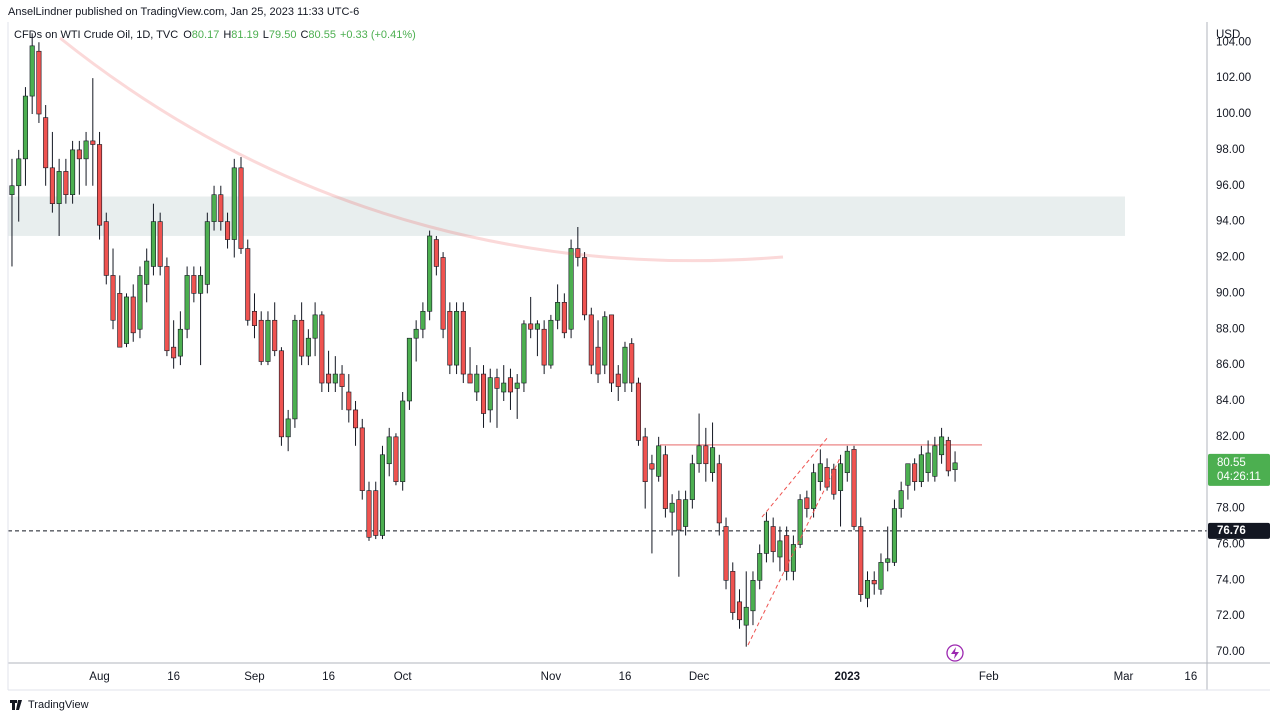 This screenshot has width=1280, height=720. Describe the element at coordinates (187, 35) in the screenshot. I see `legend-key: O` at that location.